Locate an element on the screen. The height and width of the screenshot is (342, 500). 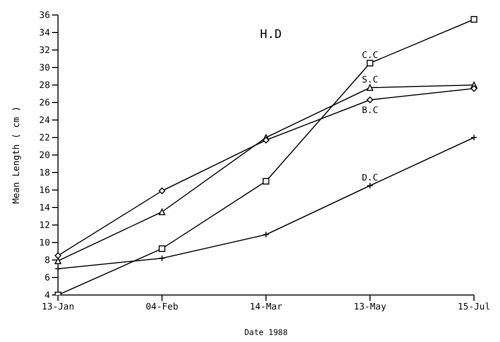
x-tick-label: 14-Mar is located at coordinates (266, 307).